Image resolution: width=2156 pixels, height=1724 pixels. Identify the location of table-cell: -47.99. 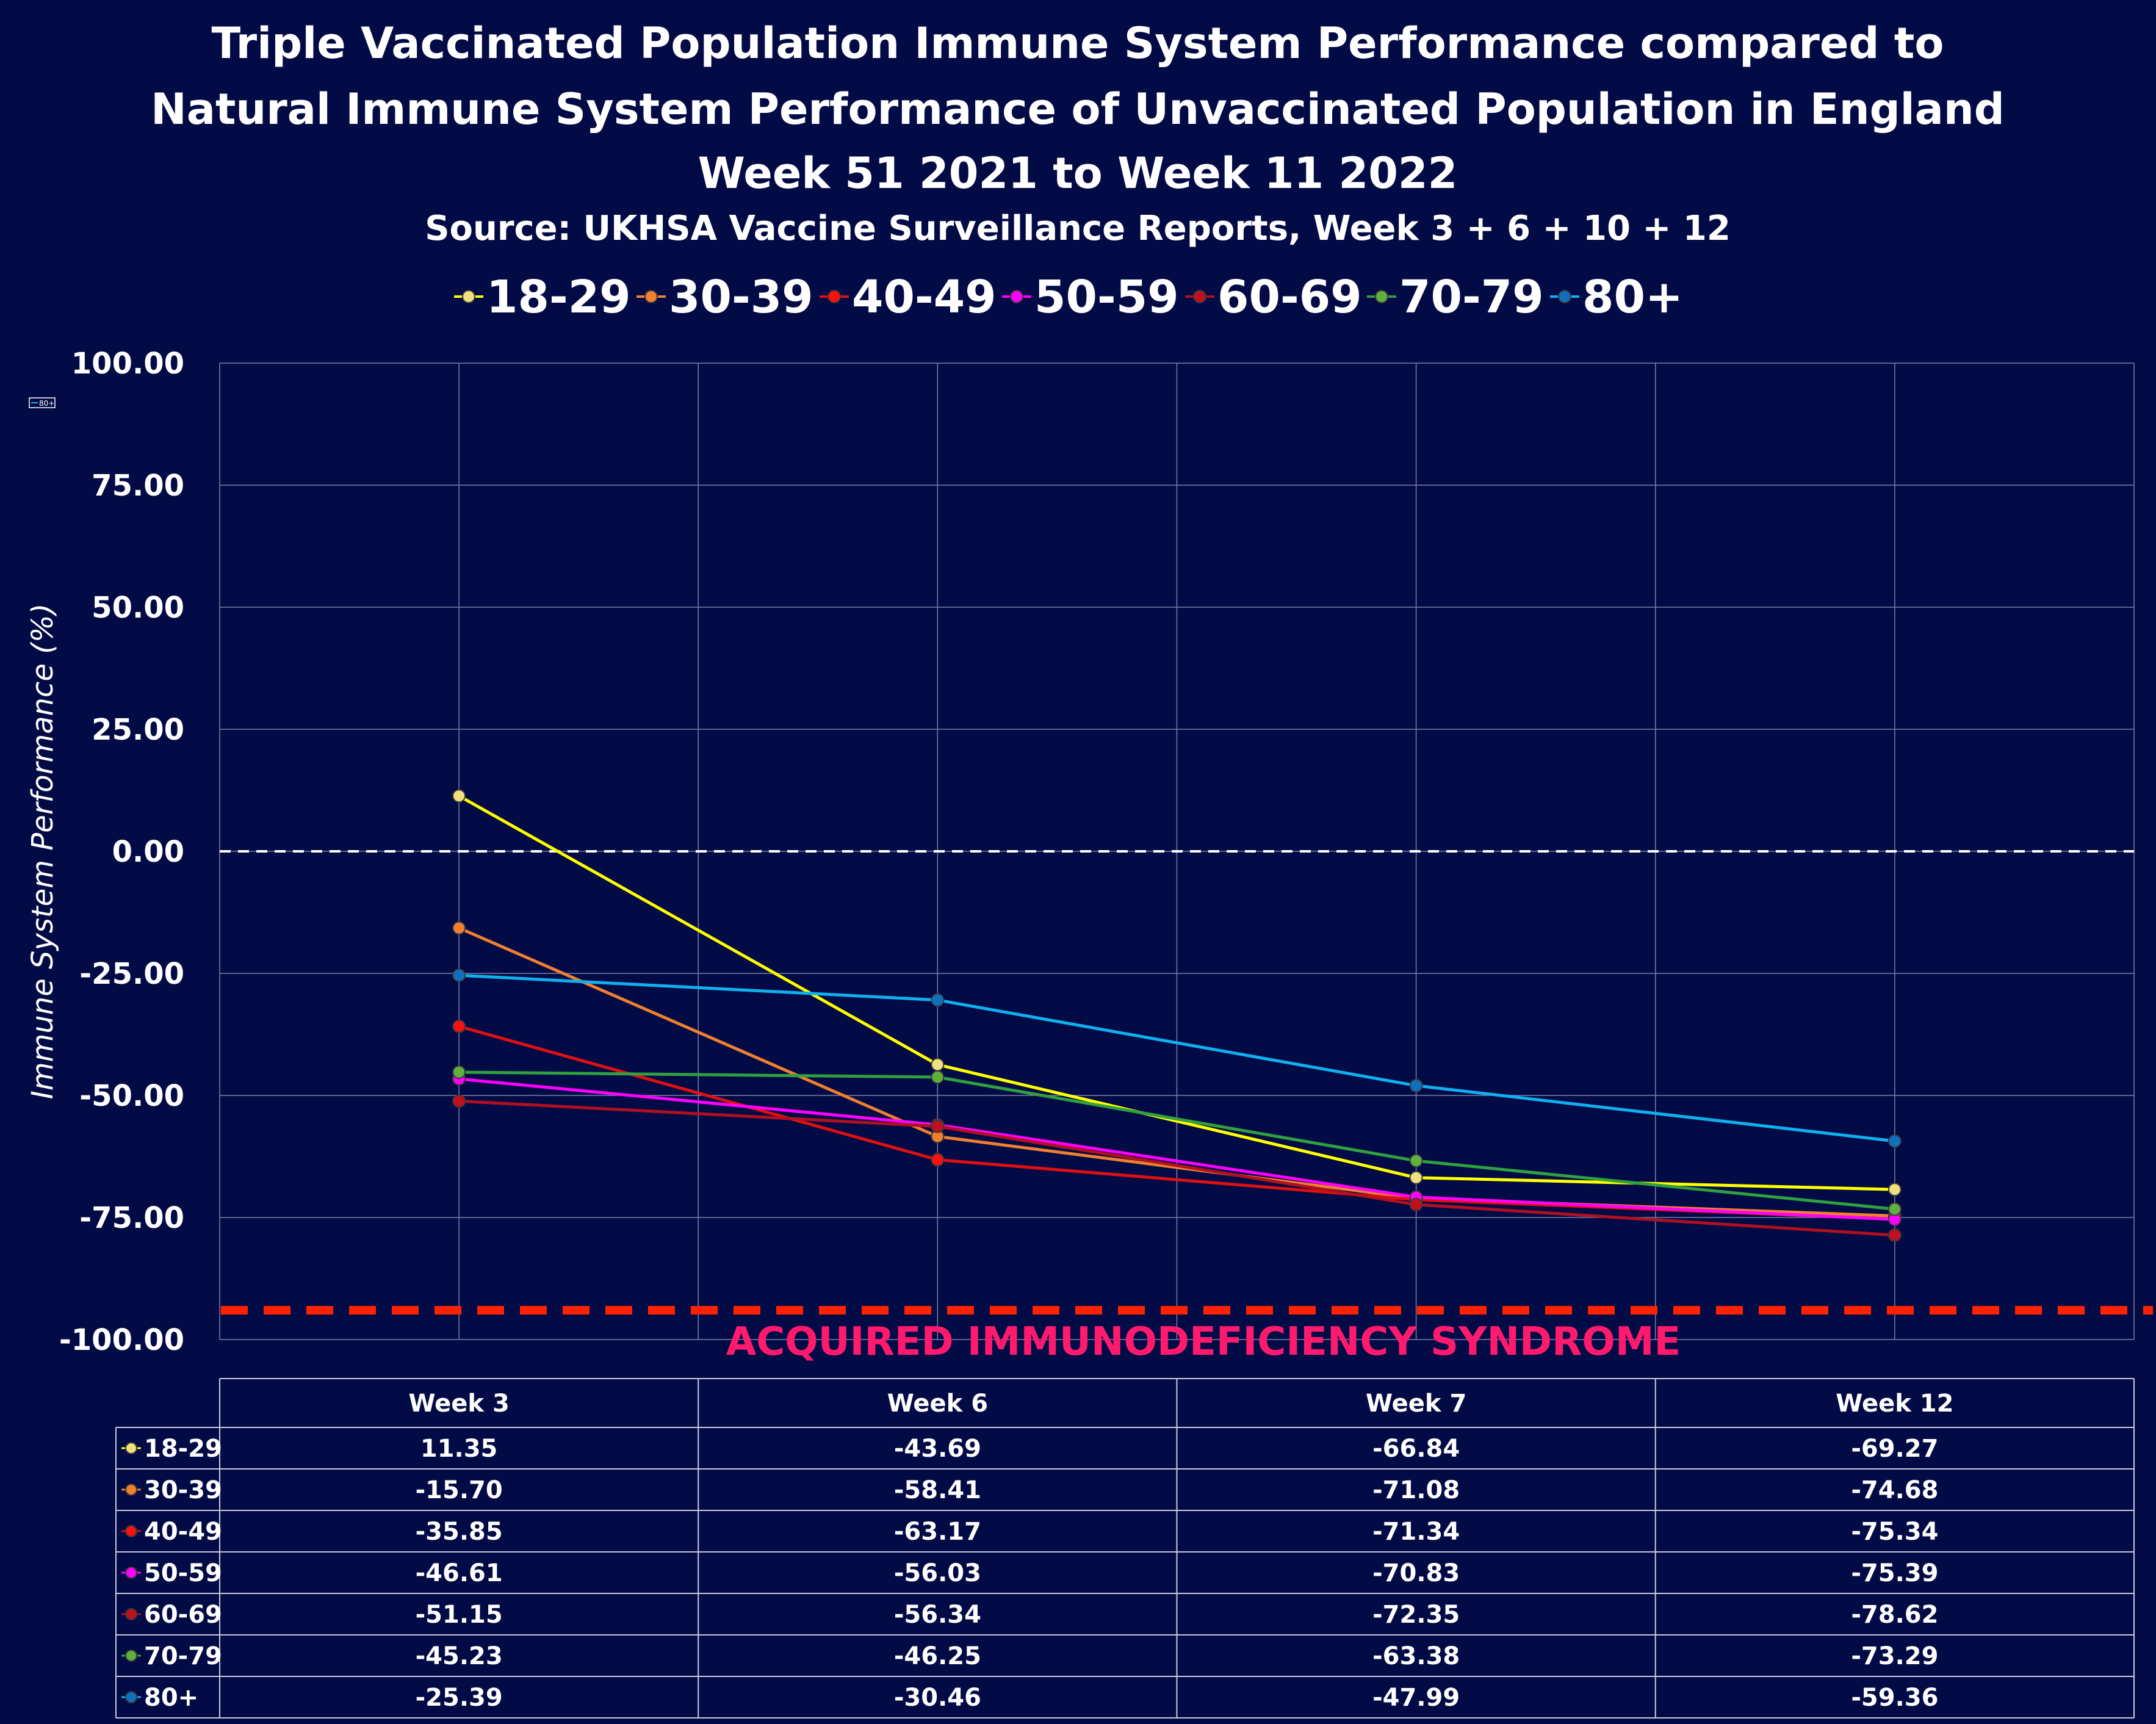
(1416, 1698).